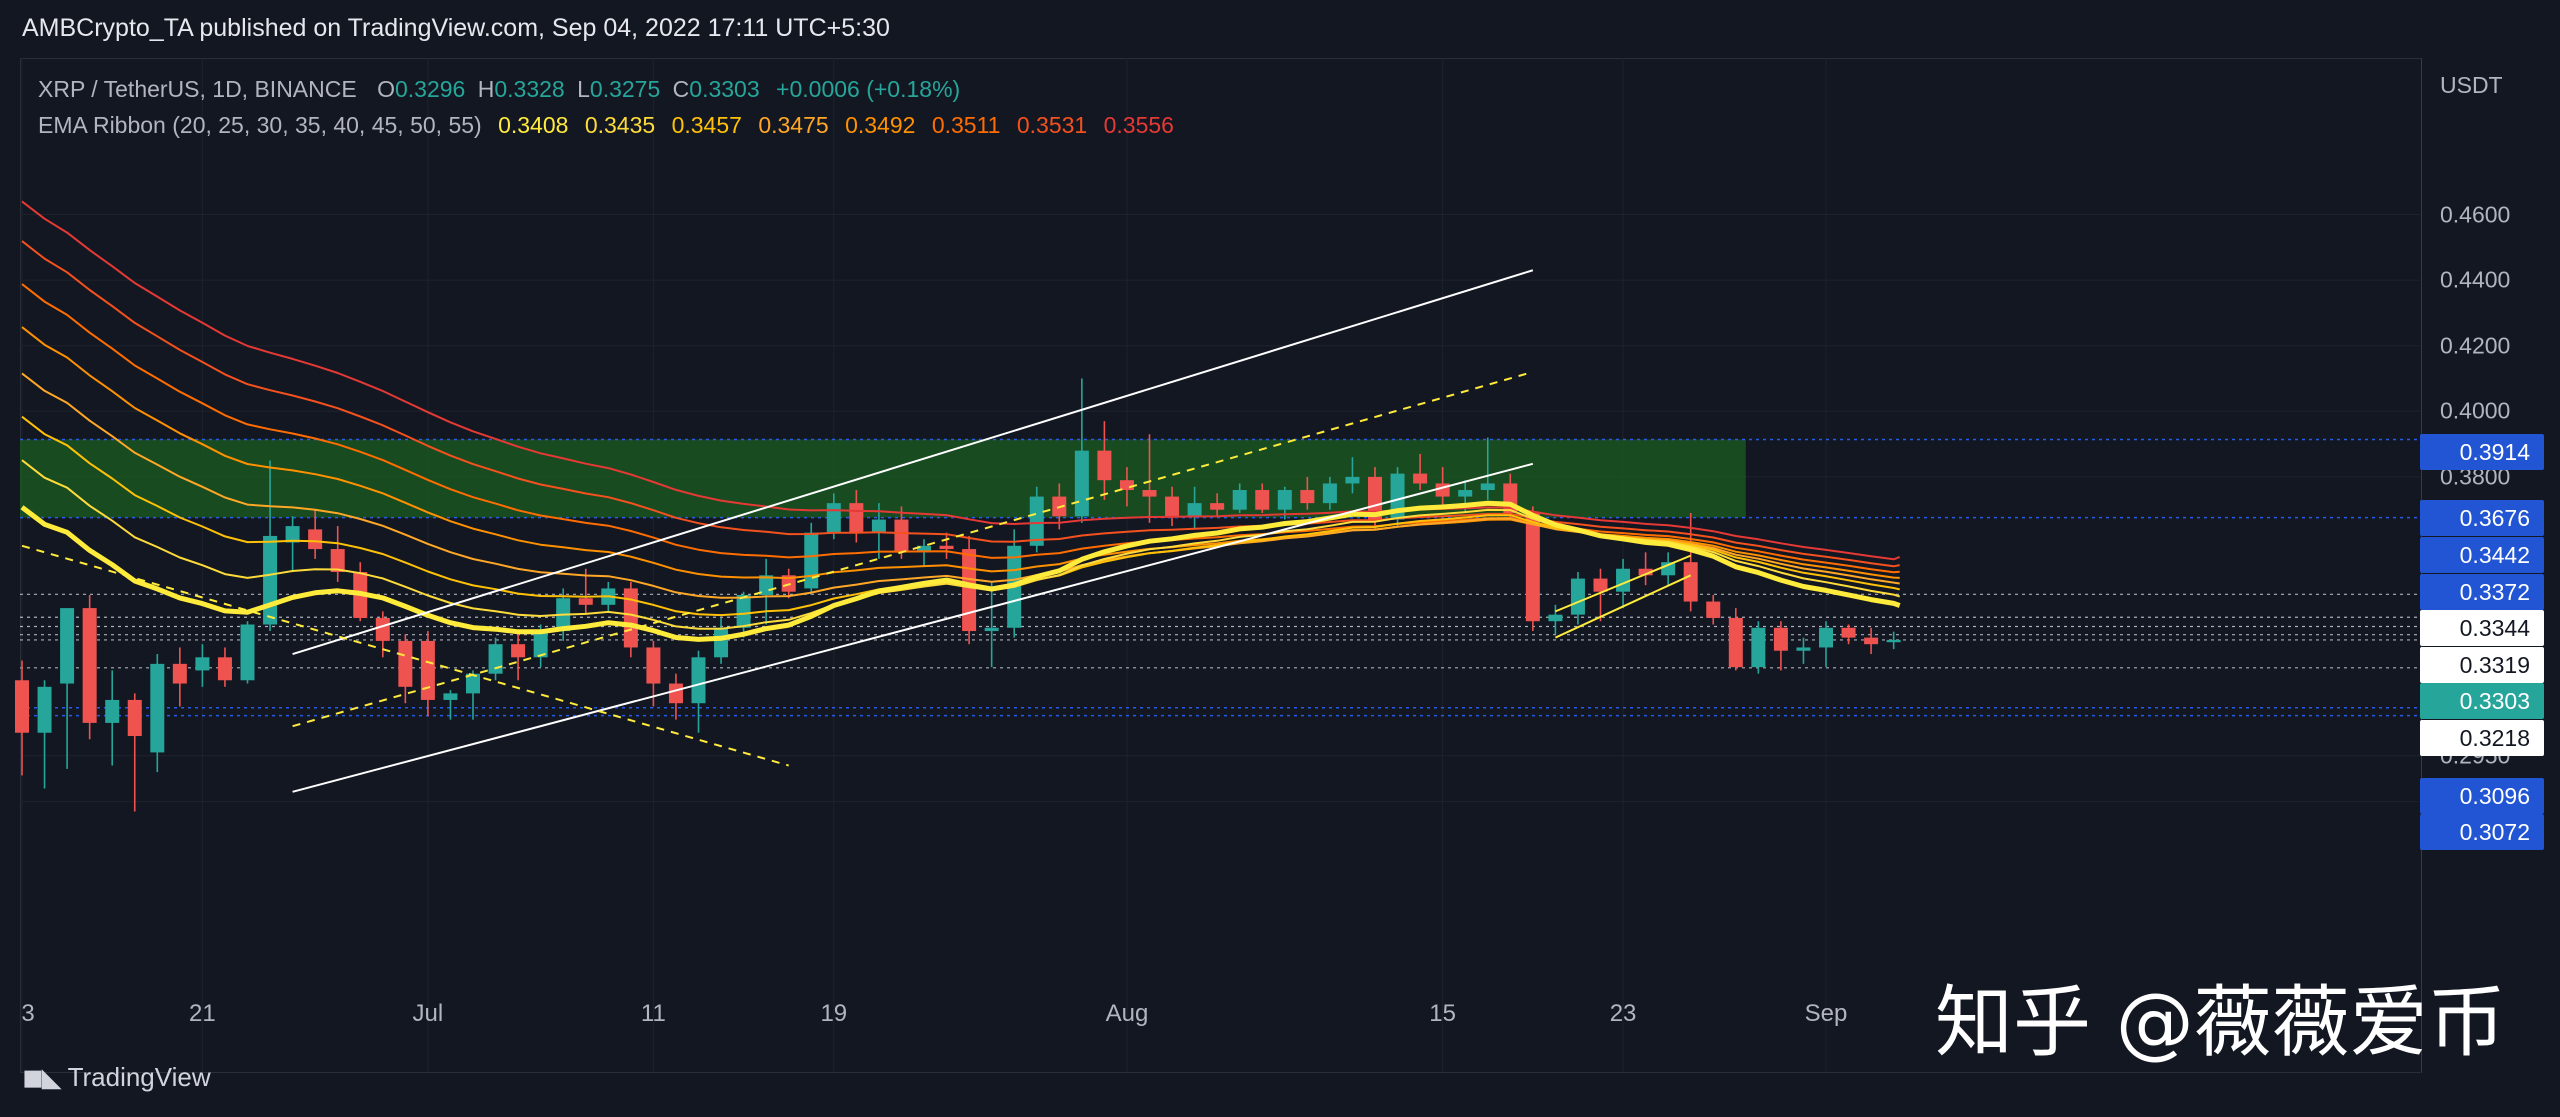  What do you see at coordinates (2482, 832) in the screenshot?
I see `price-level-label: 0.3072` at bounding box center [2482, 832].